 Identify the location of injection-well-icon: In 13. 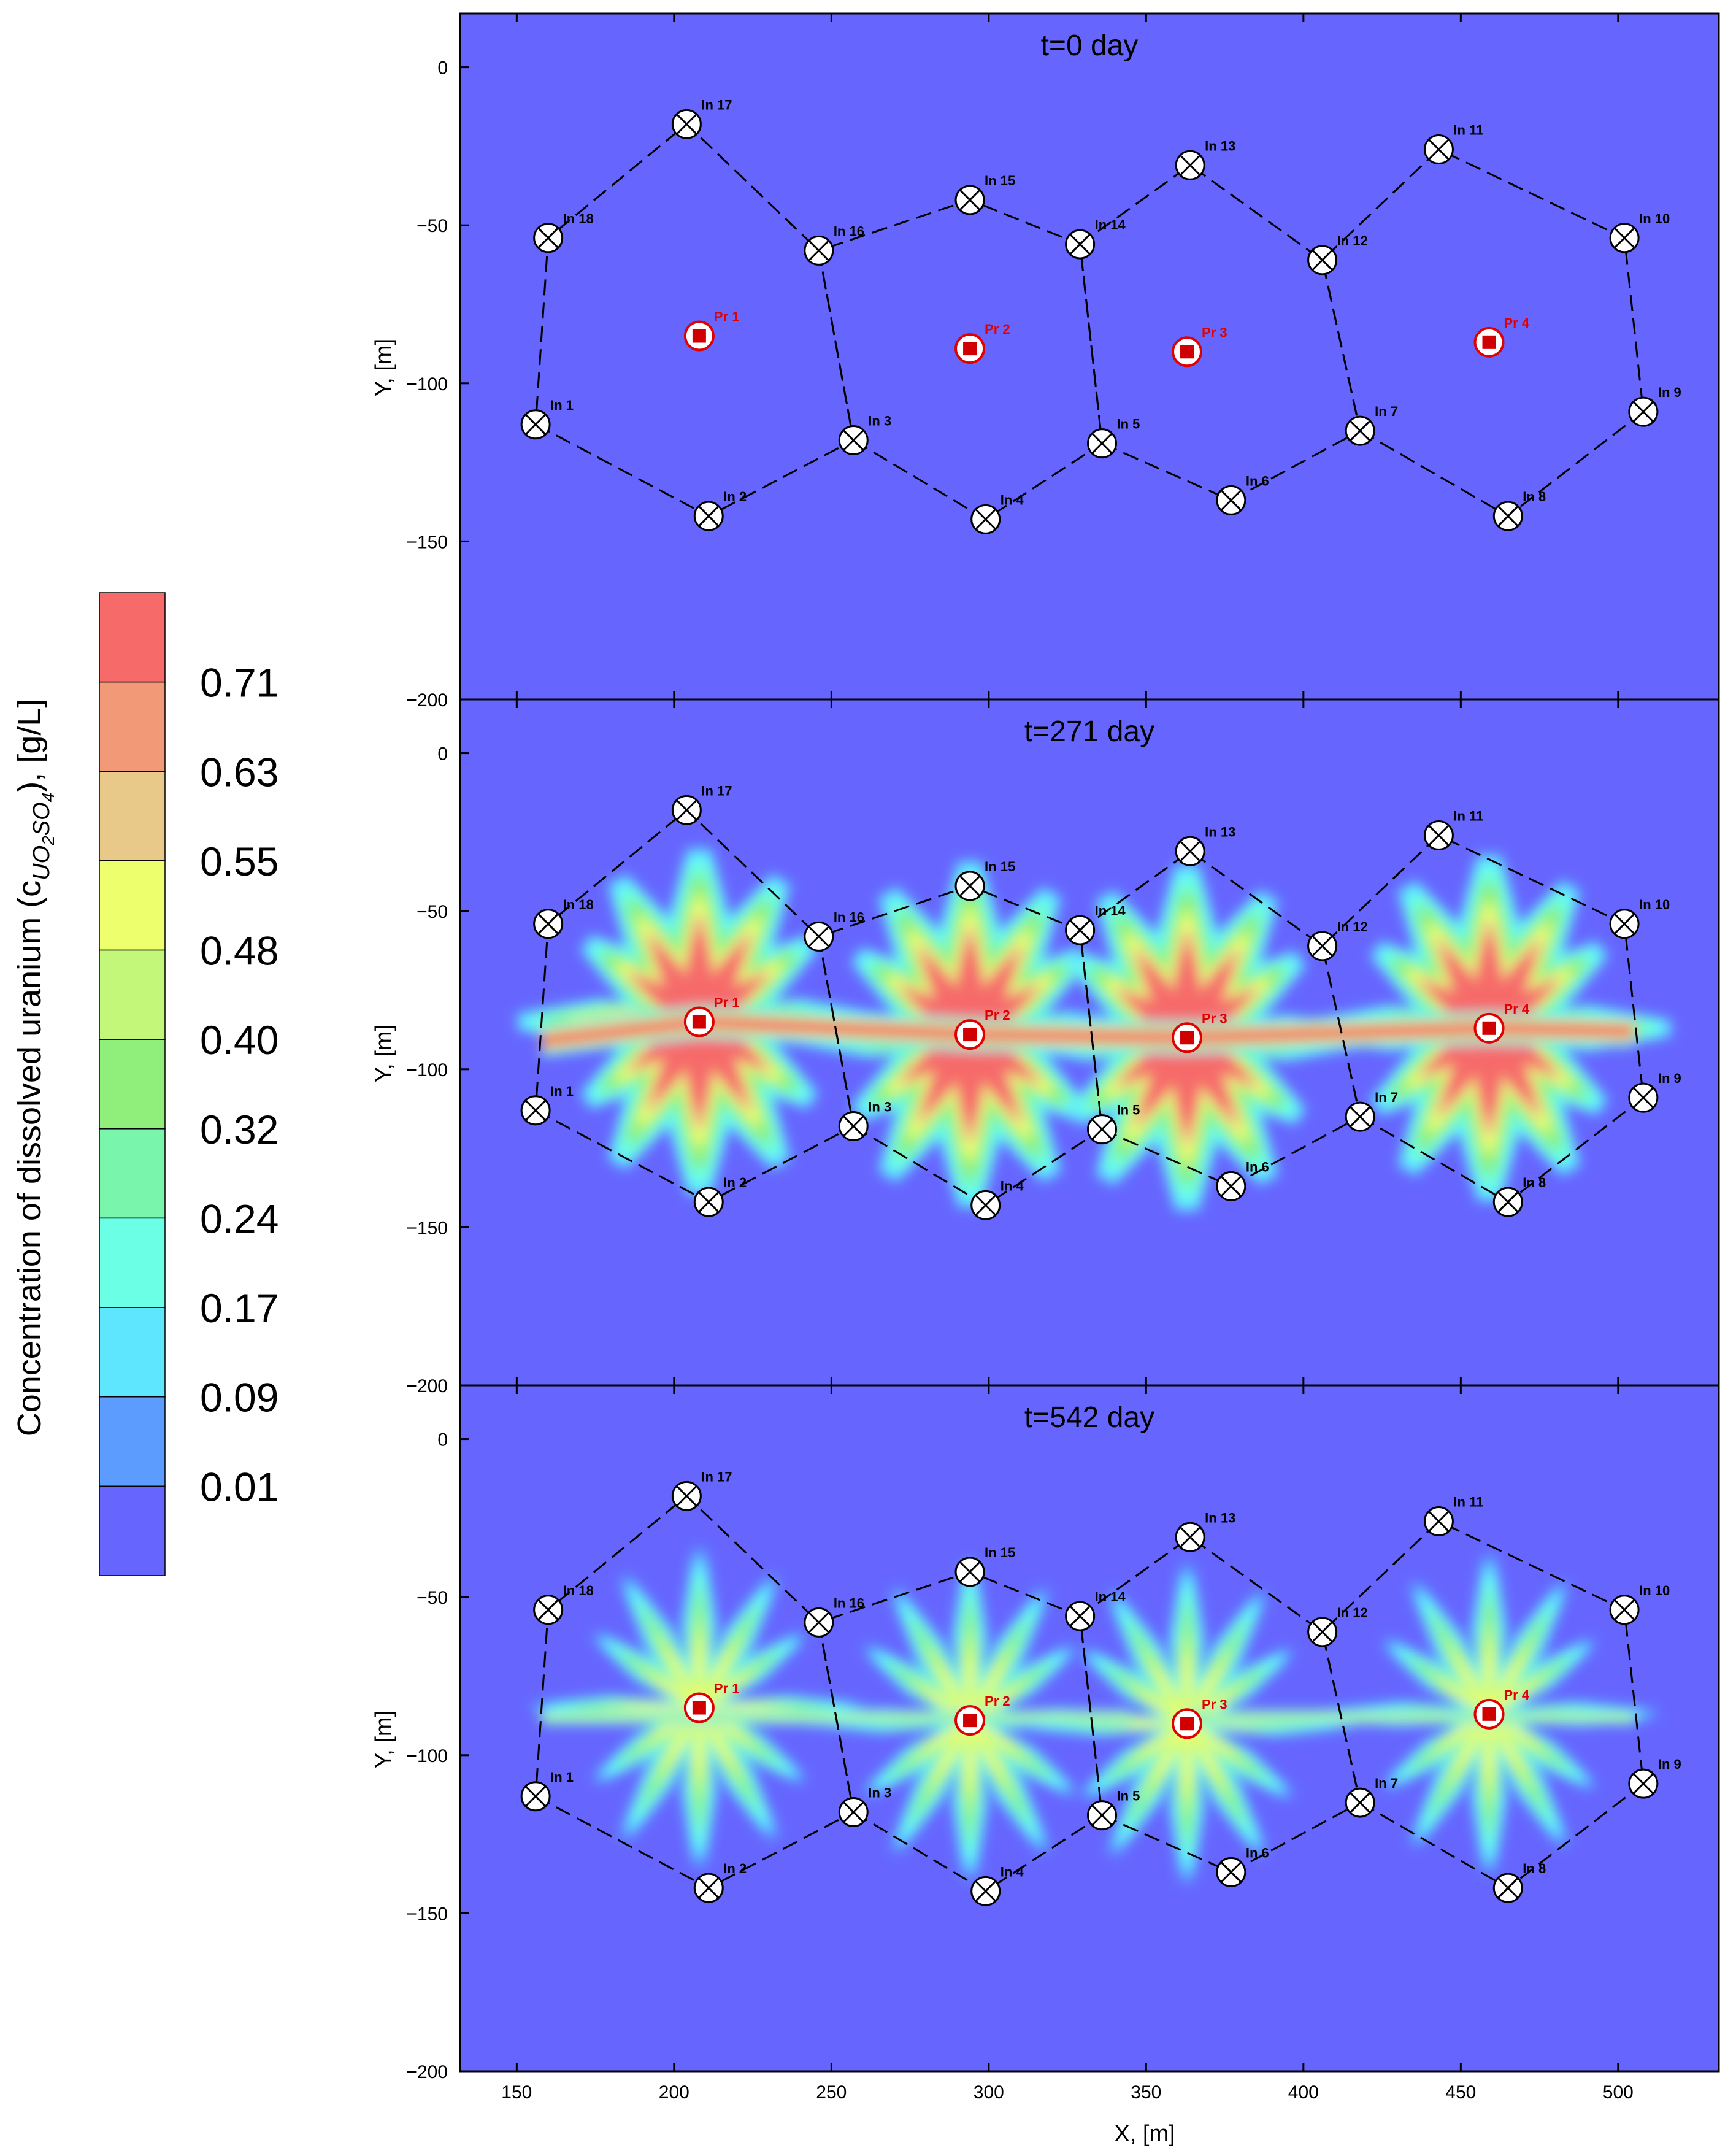
(1205, 1531).